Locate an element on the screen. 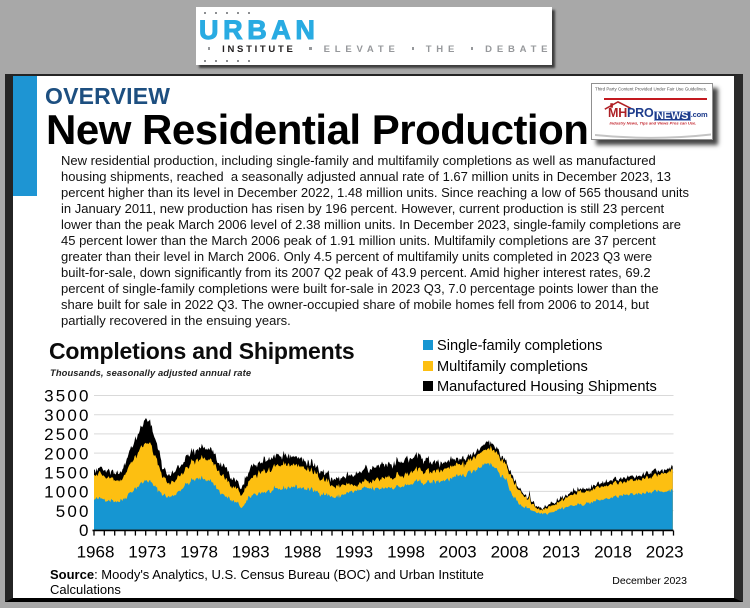 This screenshot has width=750, height=608. svg-text: 3000 is located at coordinates (67, 415).